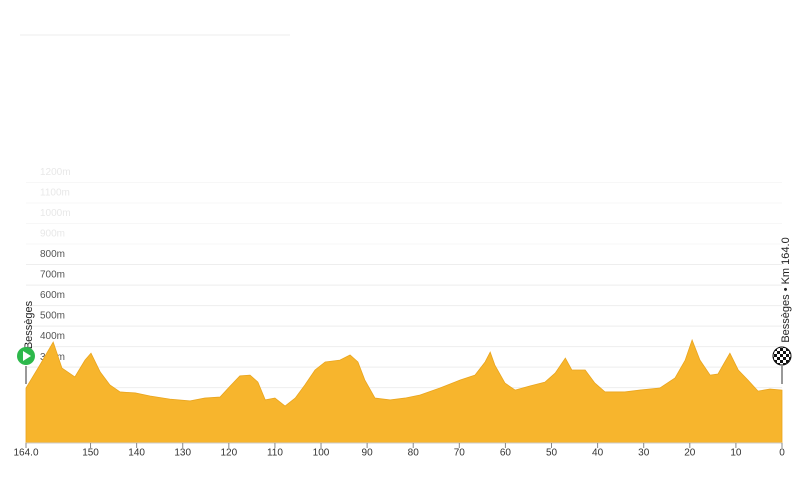 The width and height of the screenshot is (800, 484). What do you see at coordinates (52, 336) in the screenshot?
I see `y-tick-label: 400m` at bounding box center [52, 336].